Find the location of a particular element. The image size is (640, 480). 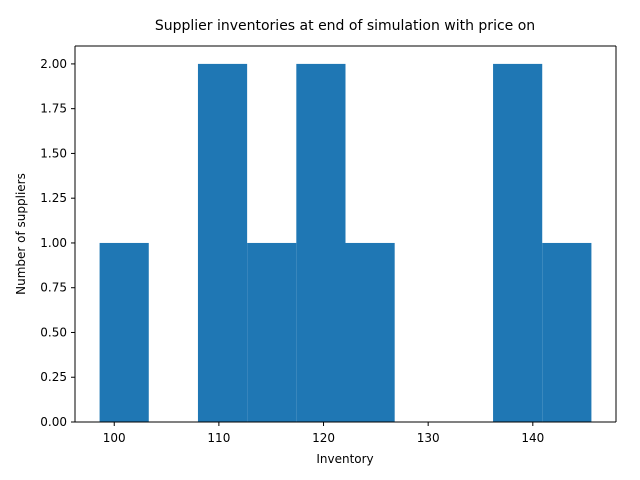

y-tick-label-0: 0.00 is located at coordinates (53, 422).